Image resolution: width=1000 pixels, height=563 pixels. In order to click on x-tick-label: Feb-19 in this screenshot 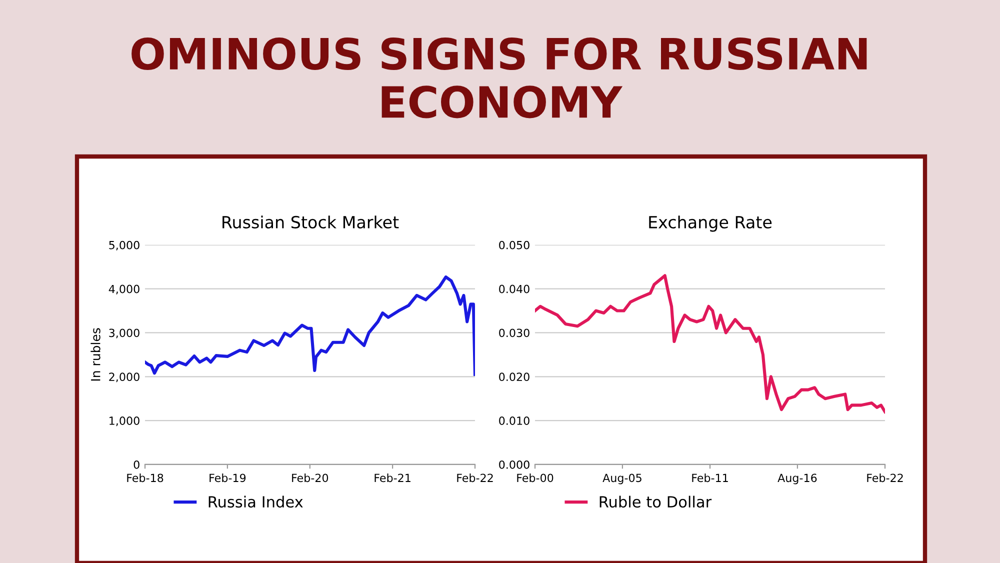, I will do `click(228, 478)`.